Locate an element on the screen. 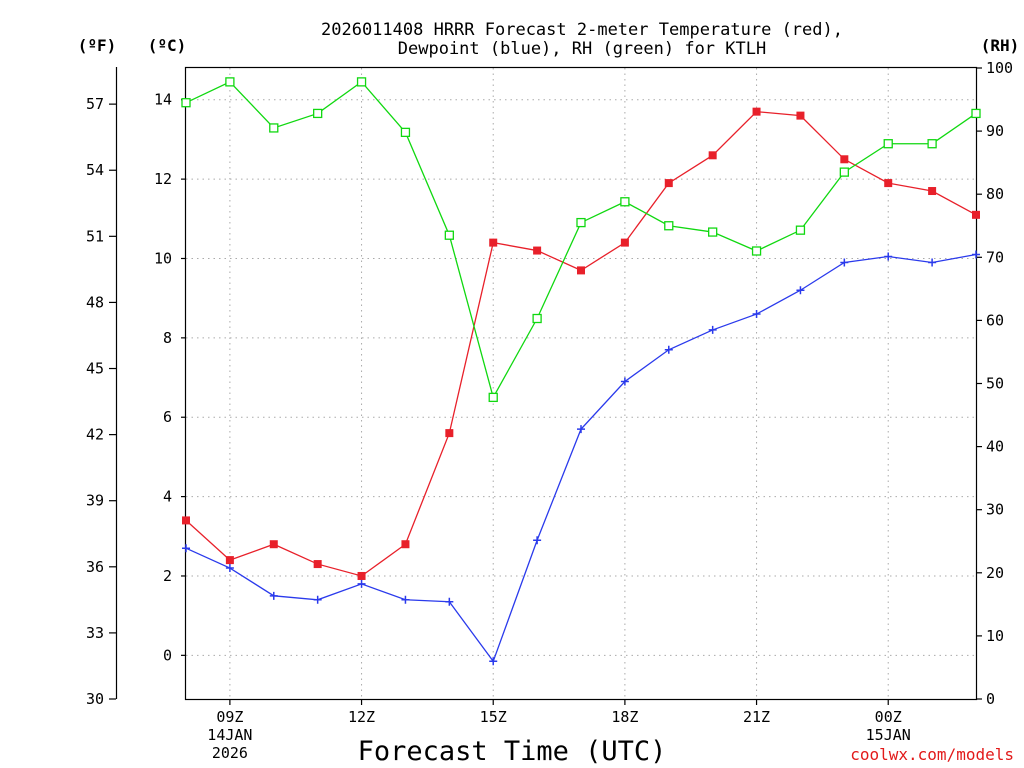  rh-tick-label: 0 is located at coordinates (990, 699).